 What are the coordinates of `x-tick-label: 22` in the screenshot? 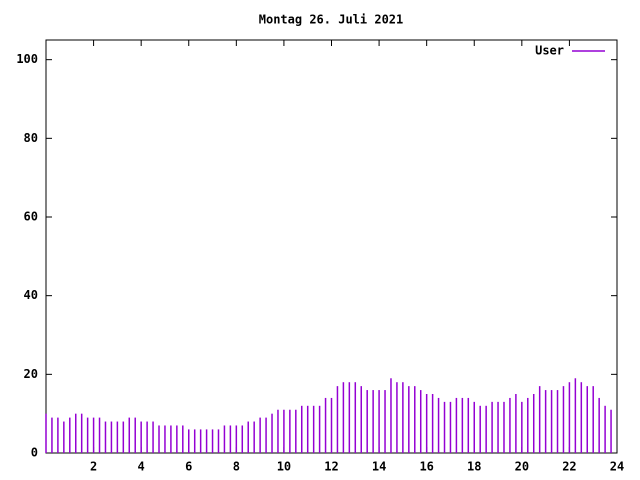 It's located at (569, 467).